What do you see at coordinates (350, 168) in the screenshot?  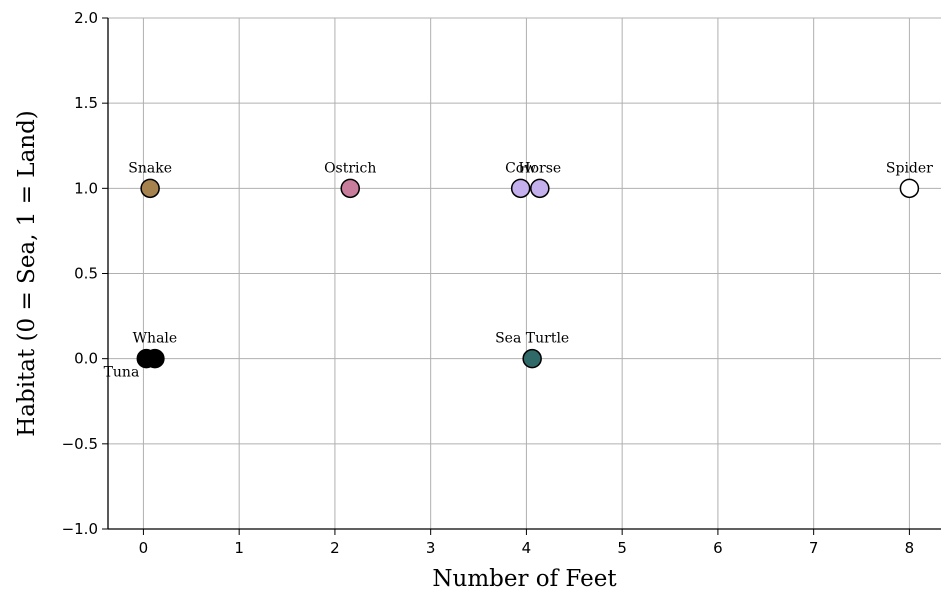 I see `point-label-ostrich: Ostrich` at bounding box center [350, 168].